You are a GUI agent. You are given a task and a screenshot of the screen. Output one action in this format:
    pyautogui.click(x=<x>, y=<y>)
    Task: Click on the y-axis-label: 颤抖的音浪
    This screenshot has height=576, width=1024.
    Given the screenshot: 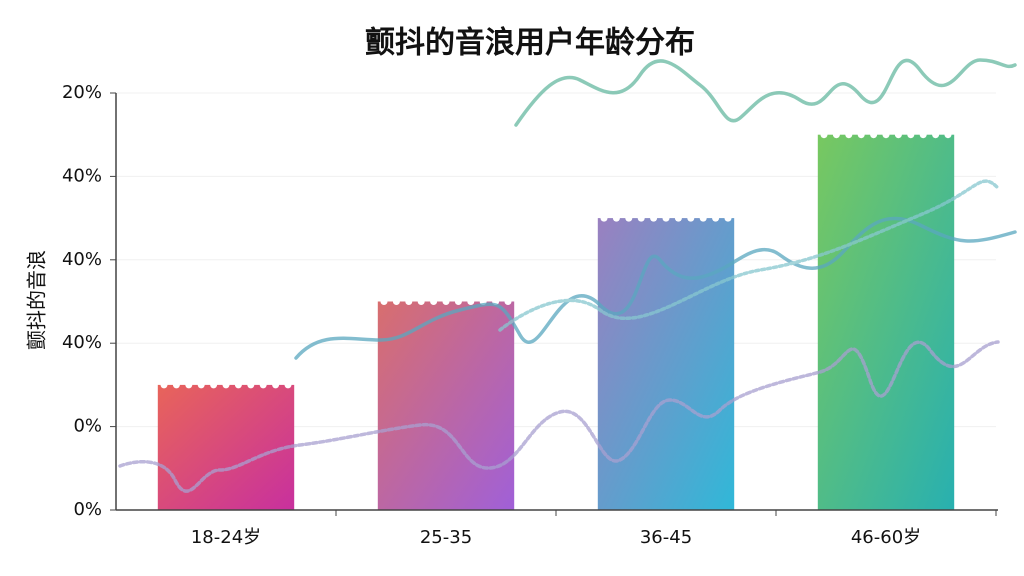 What is the action you would take?
    pyautogui.click(x=37, y=300)
    